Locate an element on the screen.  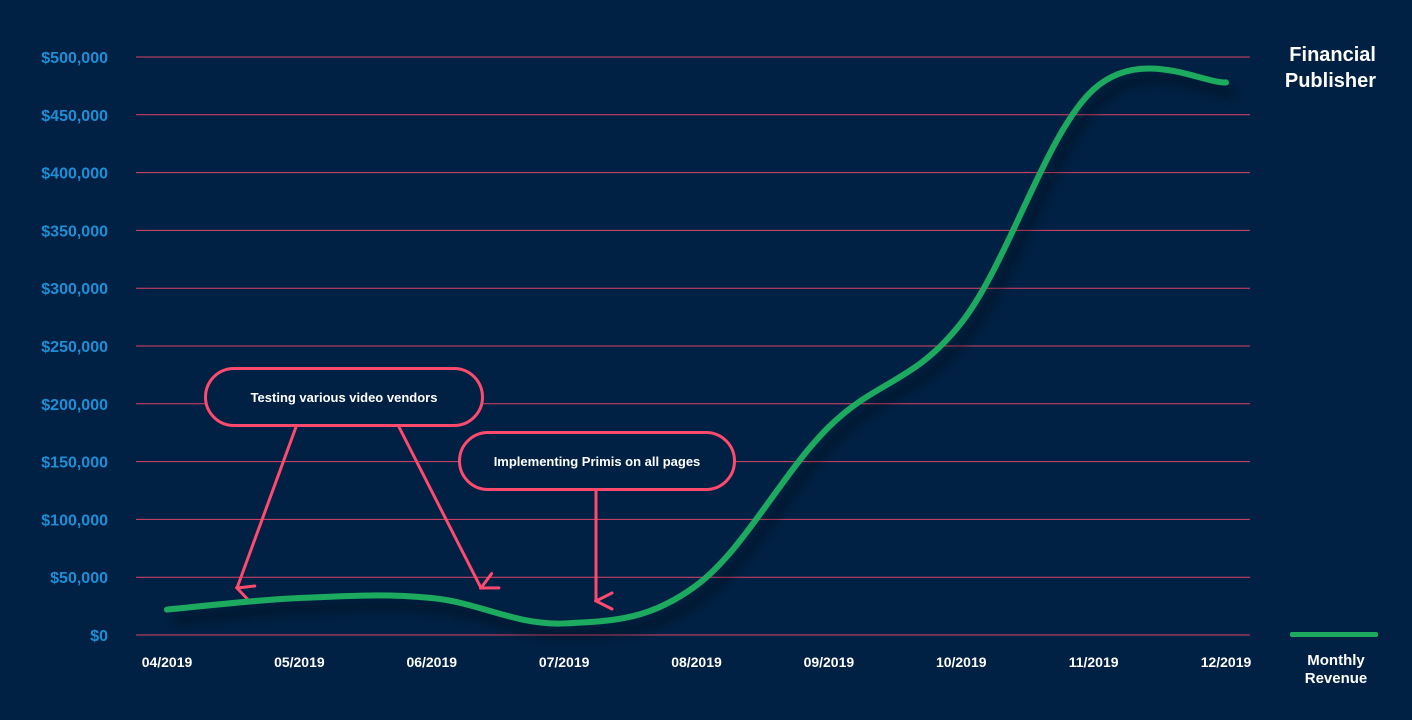
y-tick-label: $450,000 is located at coordinates (74, 116).